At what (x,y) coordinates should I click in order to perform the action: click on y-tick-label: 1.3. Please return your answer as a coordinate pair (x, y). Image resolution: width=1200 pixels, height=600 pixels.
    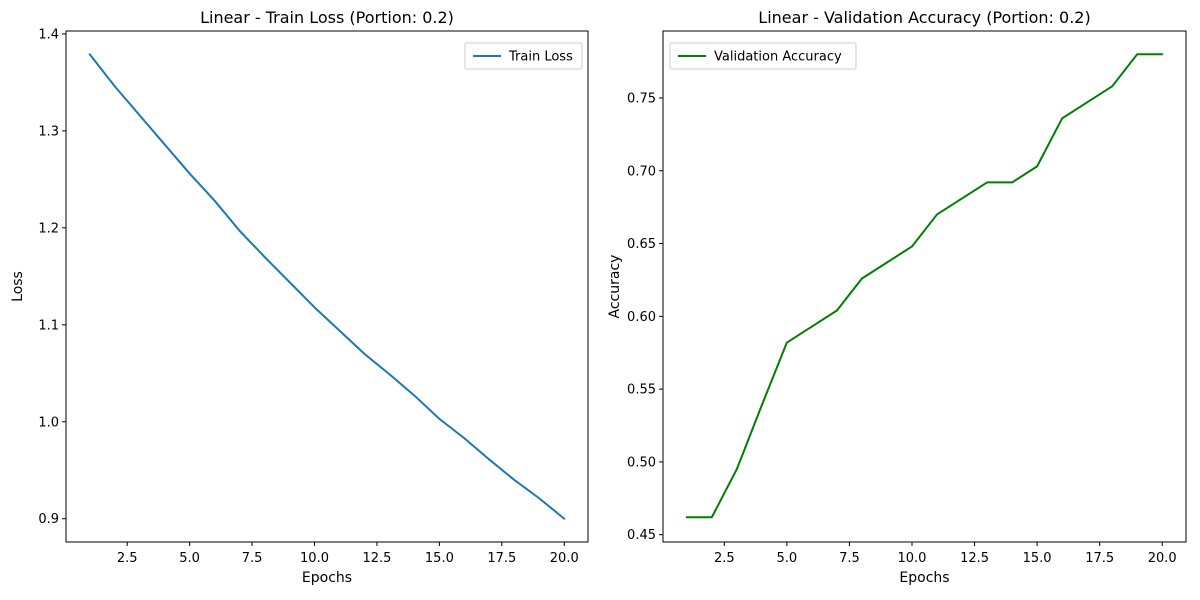
    Looking at the image, I should click on (48, 131).